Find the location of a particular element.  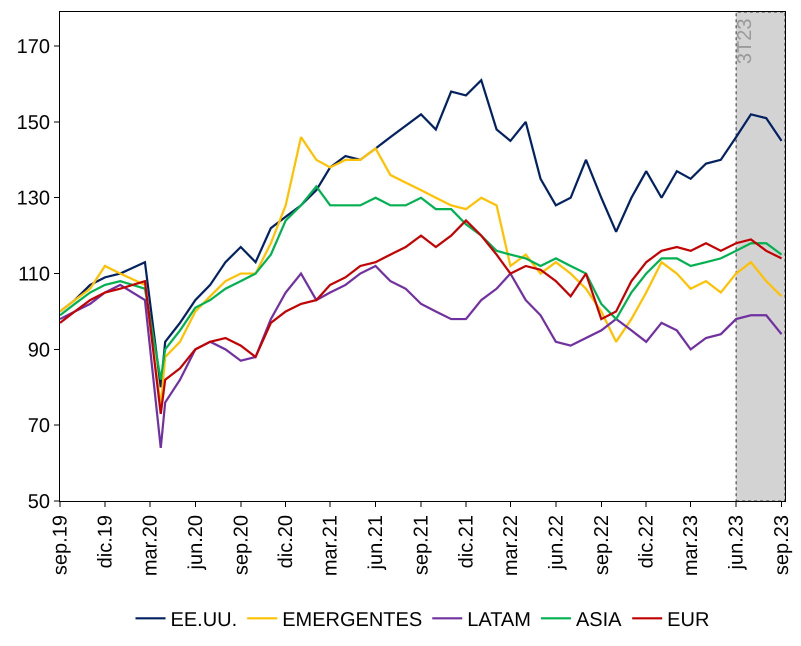

x-tick-label: jun.21 is located at coordinates (376, 542).